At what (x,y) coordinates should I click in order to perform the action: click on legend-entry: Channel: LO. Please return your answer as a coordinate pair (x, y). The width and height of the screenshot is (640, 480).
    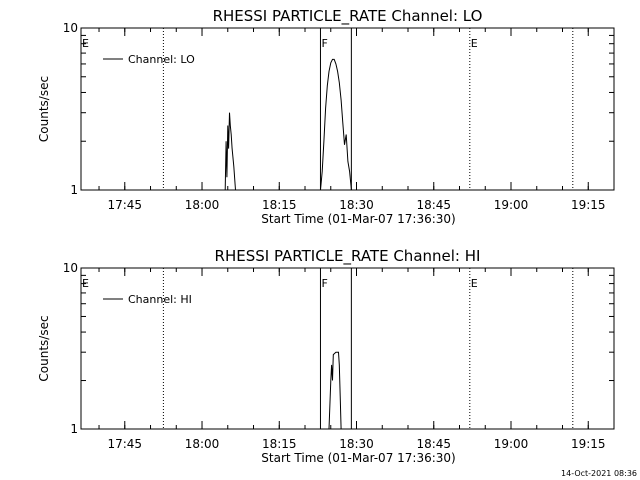
    Looking at the image, I should click on (161, 59).